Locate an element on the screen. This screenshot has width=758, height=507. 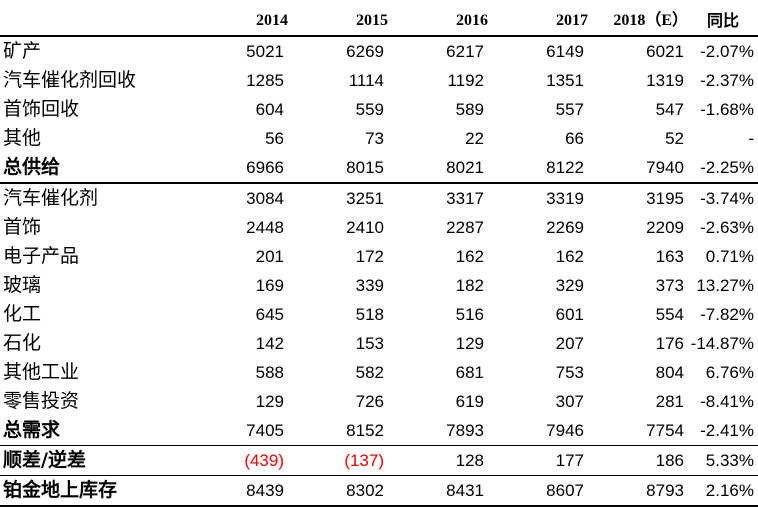
cell-yoy: -14.87% is located at coordinates (722, 343).